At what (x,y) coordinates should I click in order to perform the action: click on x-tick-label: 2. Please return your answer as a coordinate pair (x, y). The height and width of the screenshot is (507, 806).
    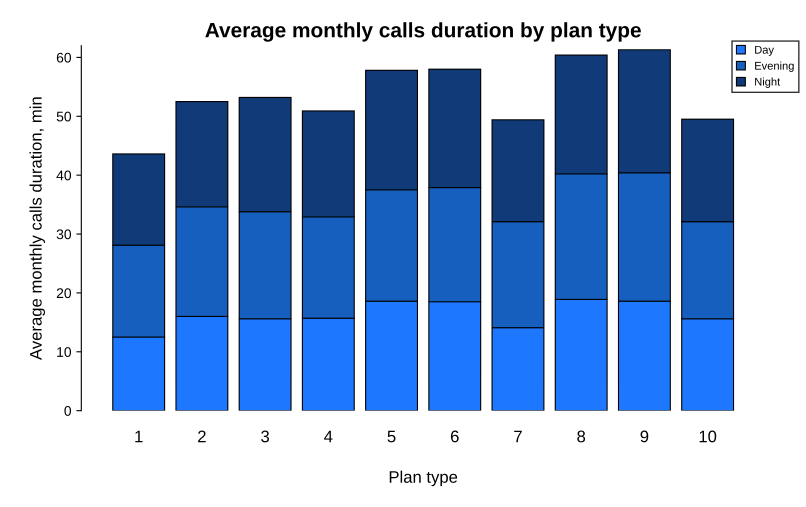
    Looking at the image, I should click on (202, 436).